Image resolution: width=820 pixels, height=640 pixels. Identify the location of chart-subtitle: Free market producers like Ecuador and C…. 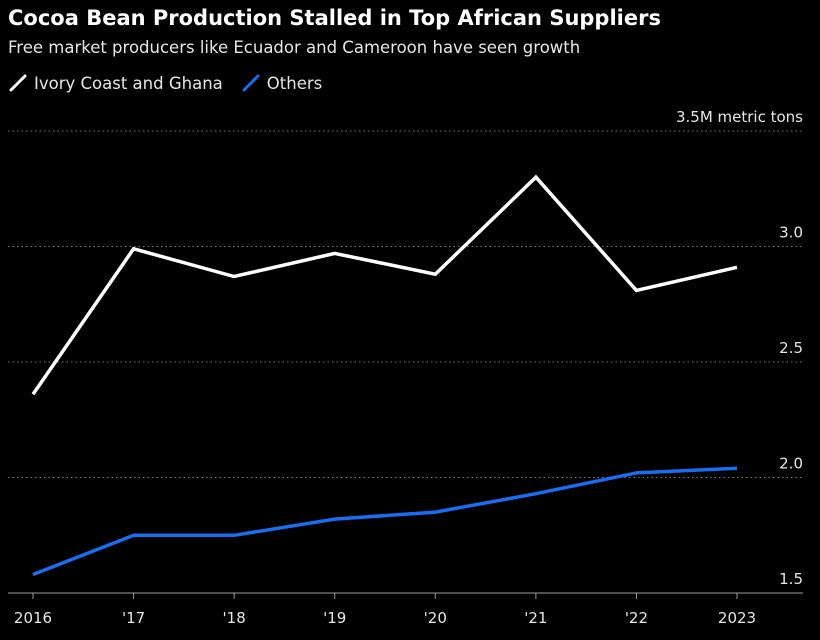
(294, 47).